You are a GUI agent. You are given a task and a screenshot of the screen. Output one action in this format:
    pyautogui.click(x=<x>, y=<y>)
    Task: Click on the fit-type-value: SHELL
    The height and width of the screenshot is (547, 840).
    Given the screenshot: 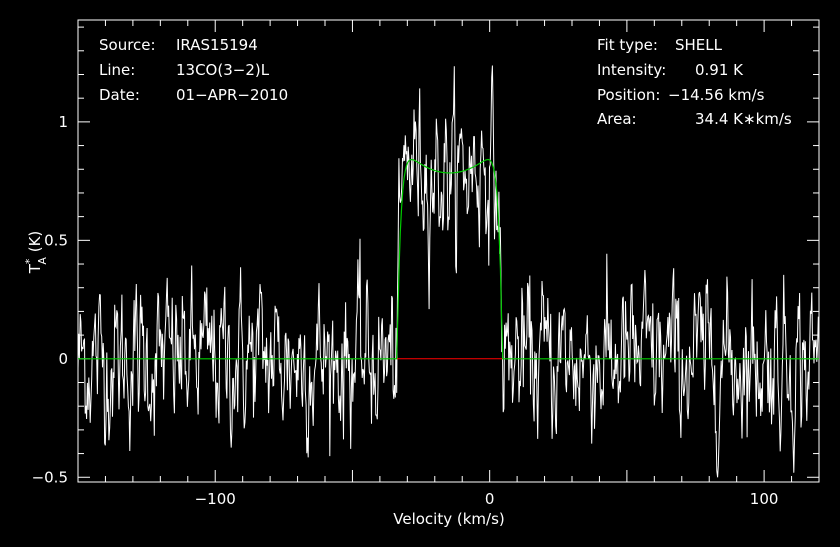 What is the action you would take?
    pyautogui.click(x=699, y=45)
    